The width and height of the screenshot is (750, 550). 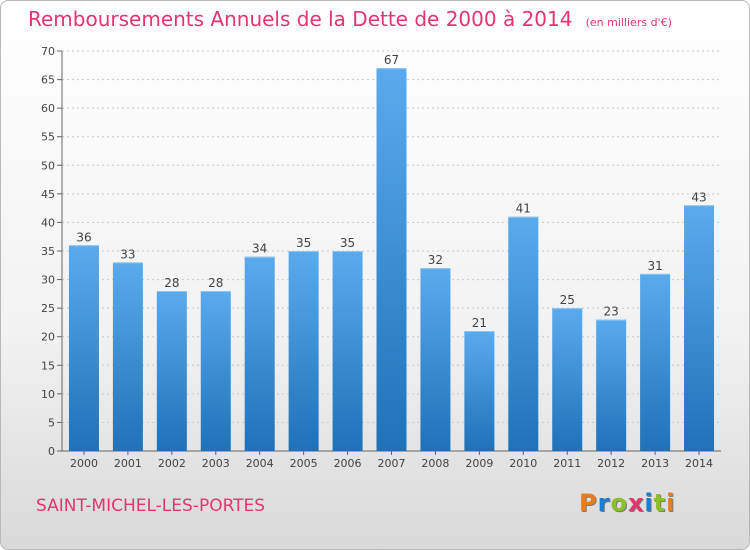 What do you see at coordinates (588, 503) in the screenshot?
I see `logo-letter: P` at bounding box center [588, 503].